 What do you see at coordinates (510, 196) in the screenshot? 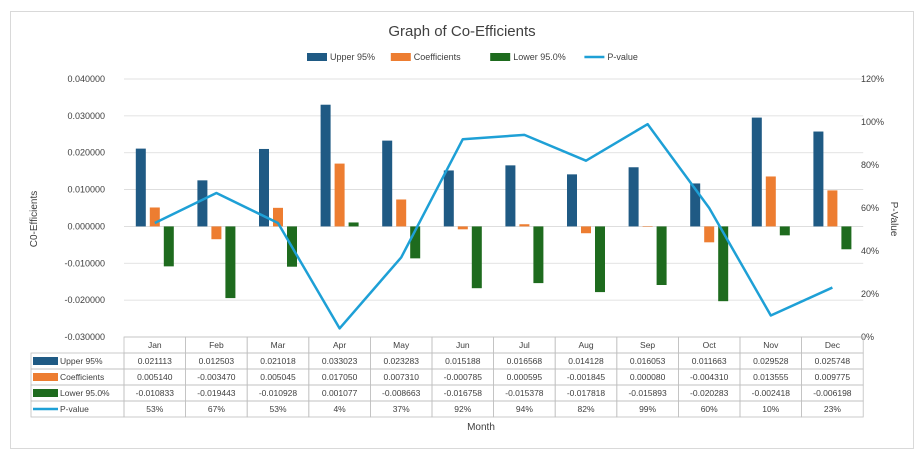
I see `bar-upper-95--jul` at bounding box center [510, 196].